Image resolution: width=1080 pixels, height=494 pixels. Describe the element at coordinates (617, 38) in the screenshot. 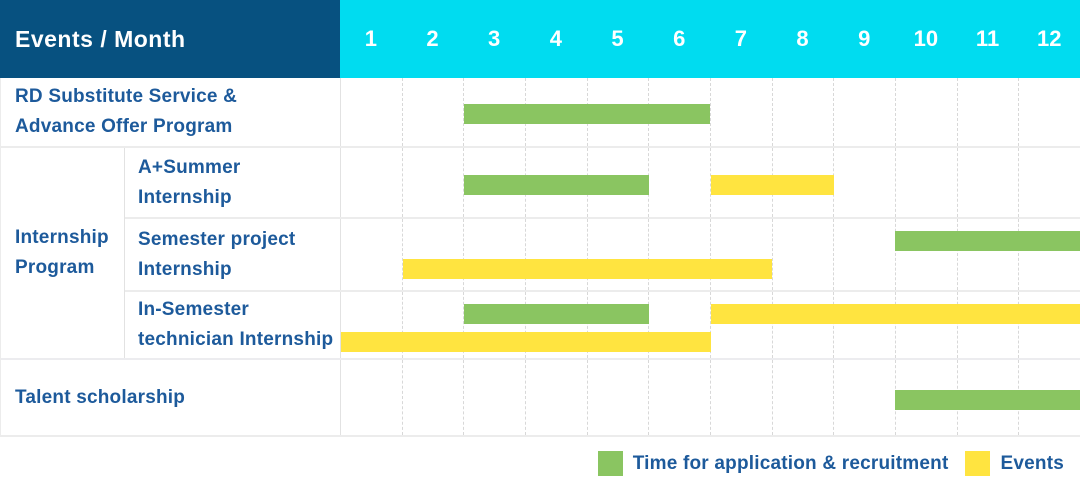

I see `month-label: 5` at that location.